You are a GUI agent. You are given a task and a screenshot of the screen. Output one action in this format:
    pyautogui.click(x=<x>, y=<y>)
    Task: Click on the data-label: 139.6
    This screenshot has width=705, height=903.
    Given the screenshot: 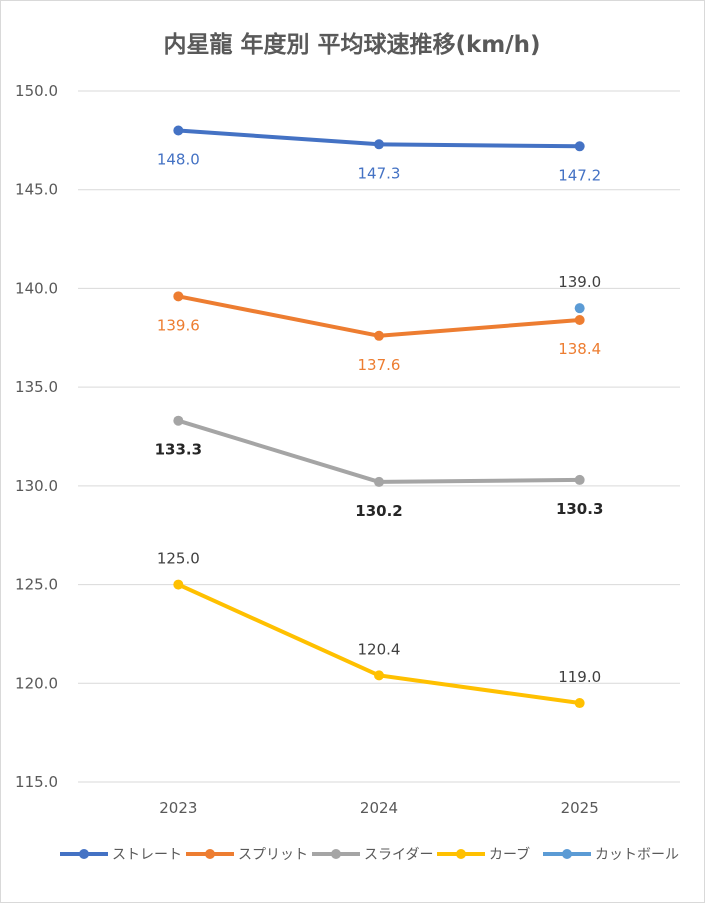 What is the action you would take?
    pyautogui.click(x=178, y=325)
    